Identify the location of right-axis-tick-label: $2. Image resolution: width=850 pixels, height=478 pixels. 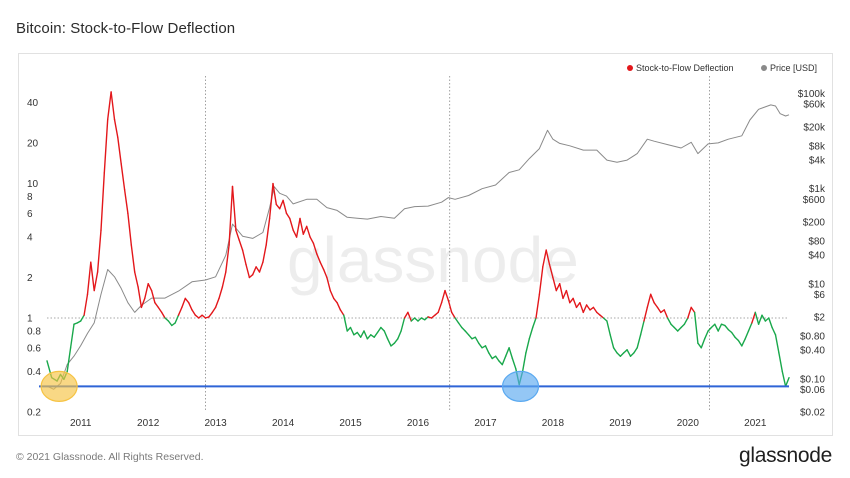
(820, 317).